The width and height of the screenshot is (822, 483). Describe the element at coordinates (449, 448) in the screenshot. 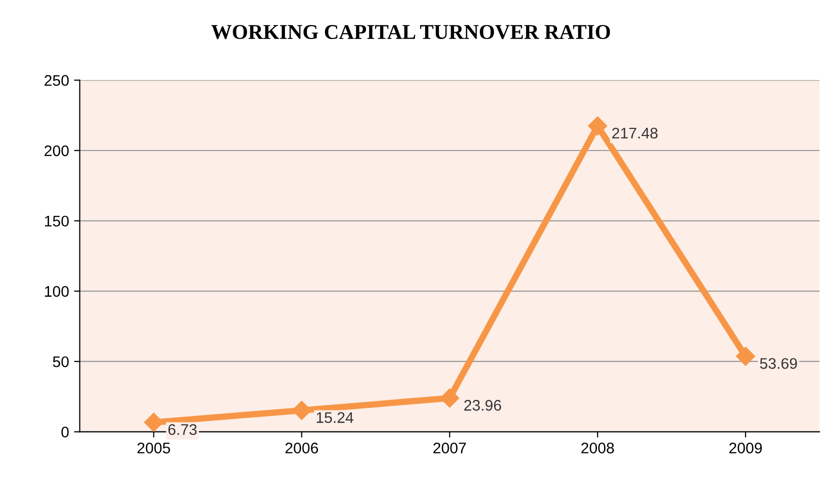

I see `x-tick-label: 2007` at that location.